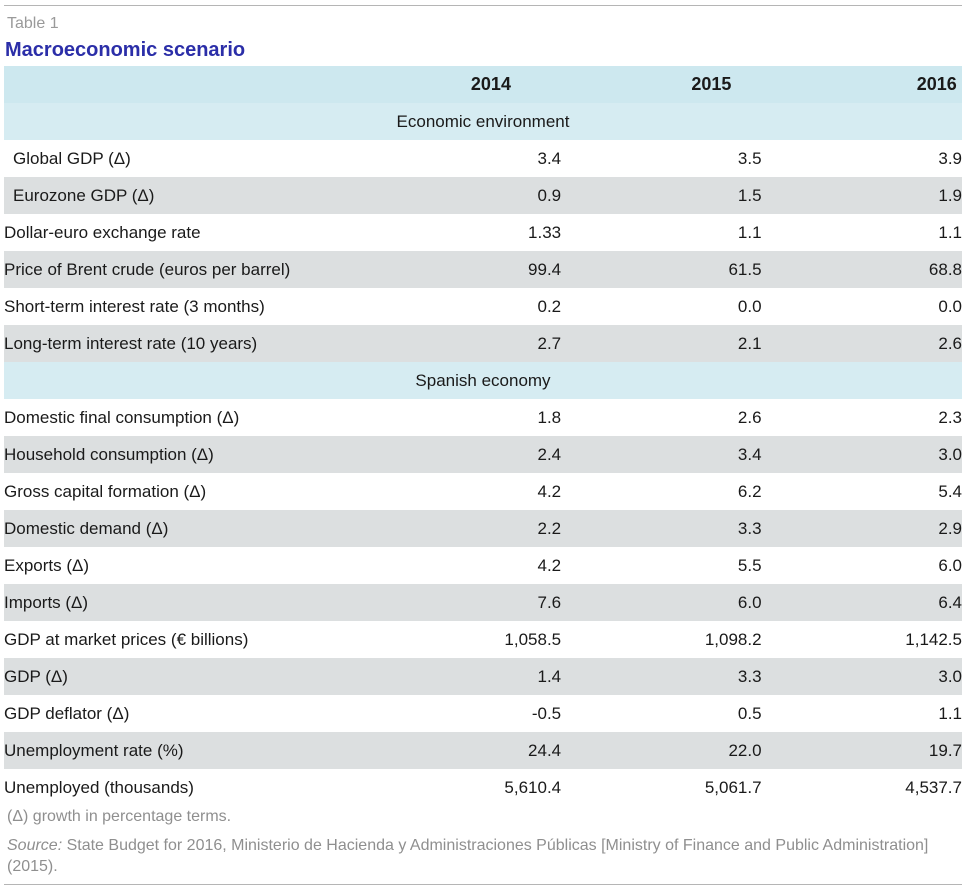 This screenshot has height=890, width=969. I want to click on value-cell-2016: 1.9, so click(861, 195).